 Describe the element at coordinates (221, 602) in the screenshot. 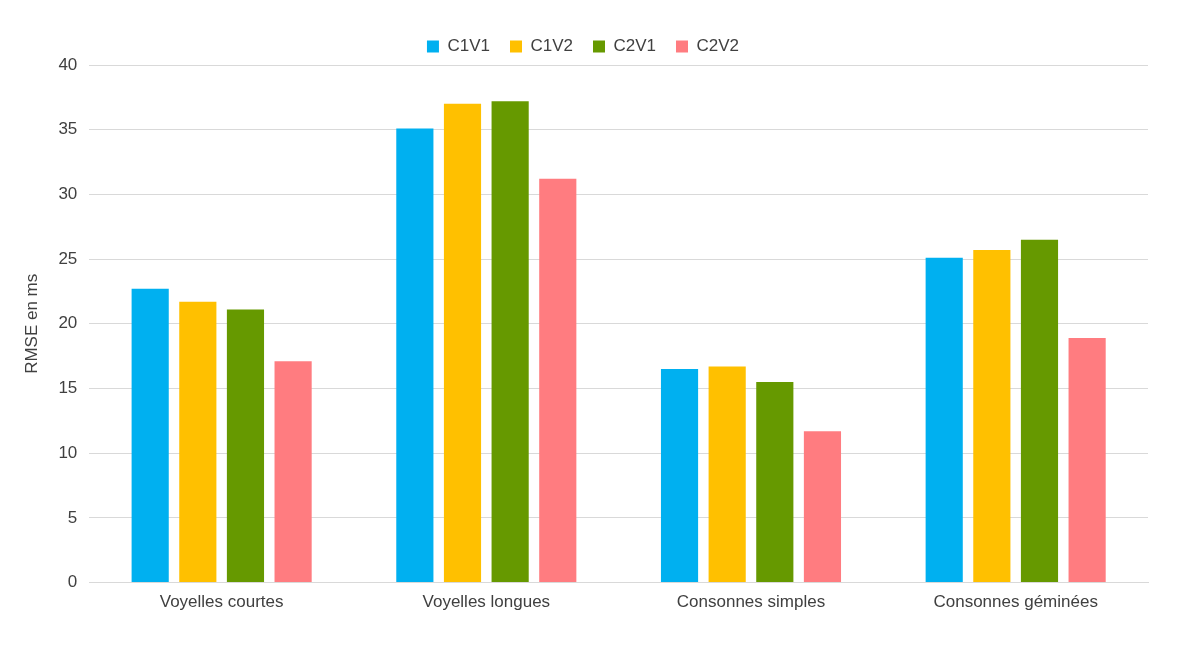

I see `x-tick-label: Voyelles courtes` at that location.